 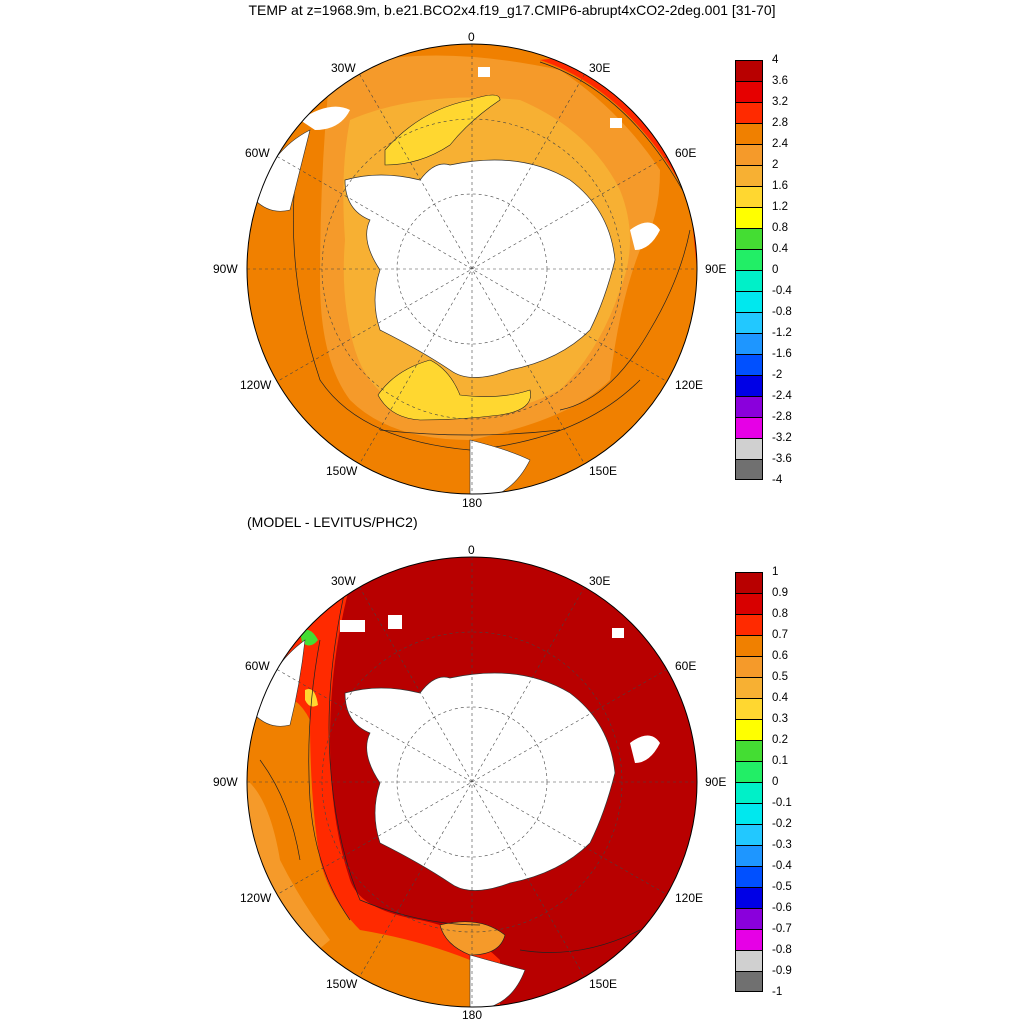 What do you see at coordinates (472, 1015) in the screenshot?
I see `bottom-lon-label-180: 180` at bounding box center [472, 1015].